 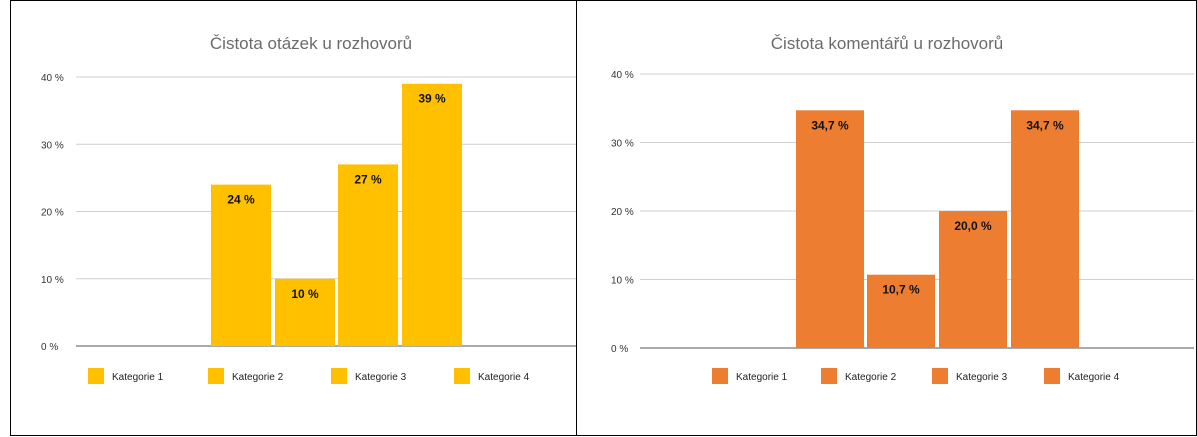 I want to click on data-label: 27 %, so click(x=368, y=179).